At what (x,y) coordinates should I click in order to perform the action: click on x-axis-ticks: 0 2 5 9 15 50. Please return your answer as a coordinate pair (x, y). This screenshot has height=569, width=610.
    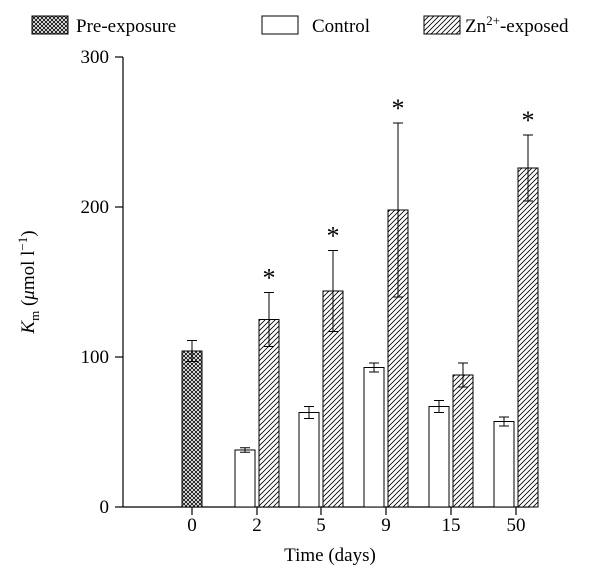
    Looking at the image, I should click on (356, 521).